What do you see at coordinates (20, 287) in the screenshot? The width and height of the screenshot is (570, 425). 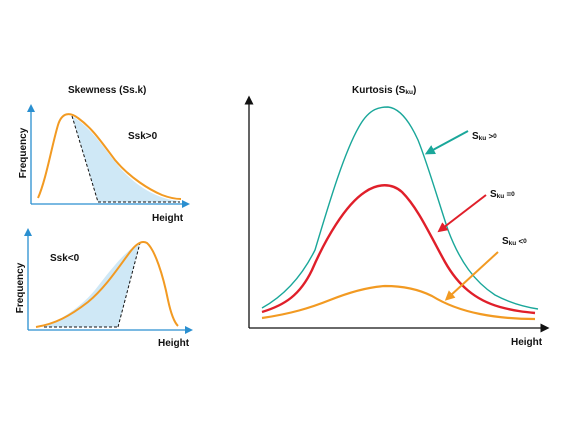 I see `negative-skew-ylabel: Frequency` at bounding box center [20, 287].